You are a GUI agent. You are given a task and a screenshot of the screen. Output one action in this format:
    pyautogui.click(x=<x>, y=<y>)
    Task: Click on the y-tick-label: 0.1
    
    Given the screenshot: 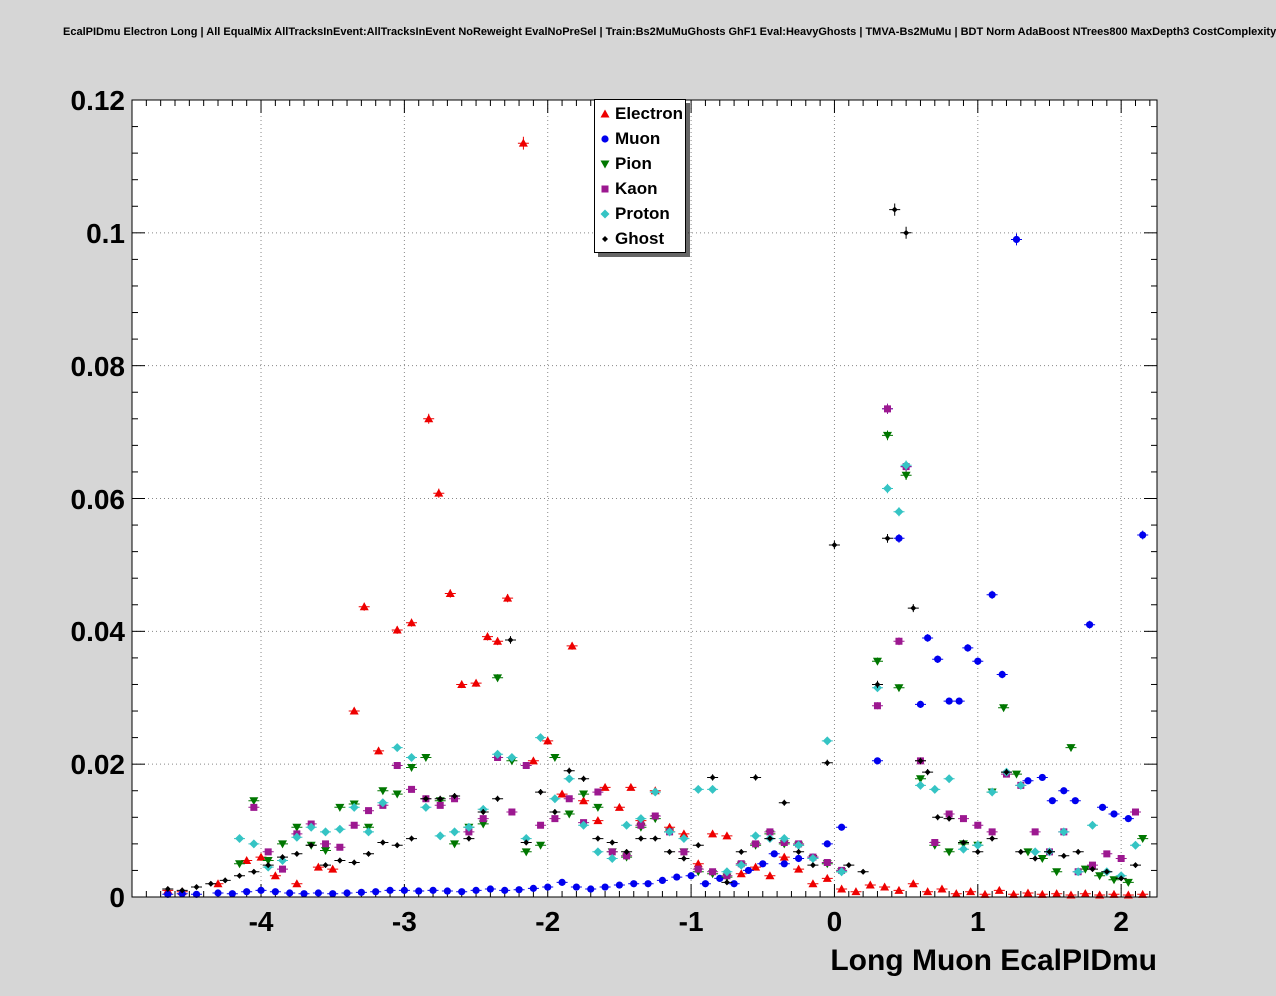 What is the action you would take?
    pyautogui.click(x=105, y=233)
    